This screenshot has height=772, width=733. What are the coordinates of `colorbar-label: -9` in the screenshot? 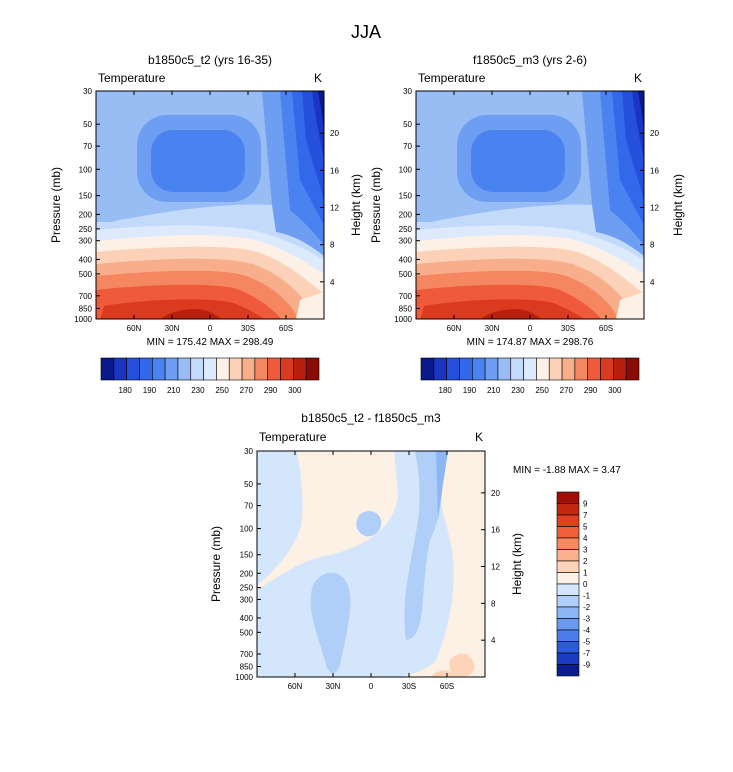 It's located at (587, 665).